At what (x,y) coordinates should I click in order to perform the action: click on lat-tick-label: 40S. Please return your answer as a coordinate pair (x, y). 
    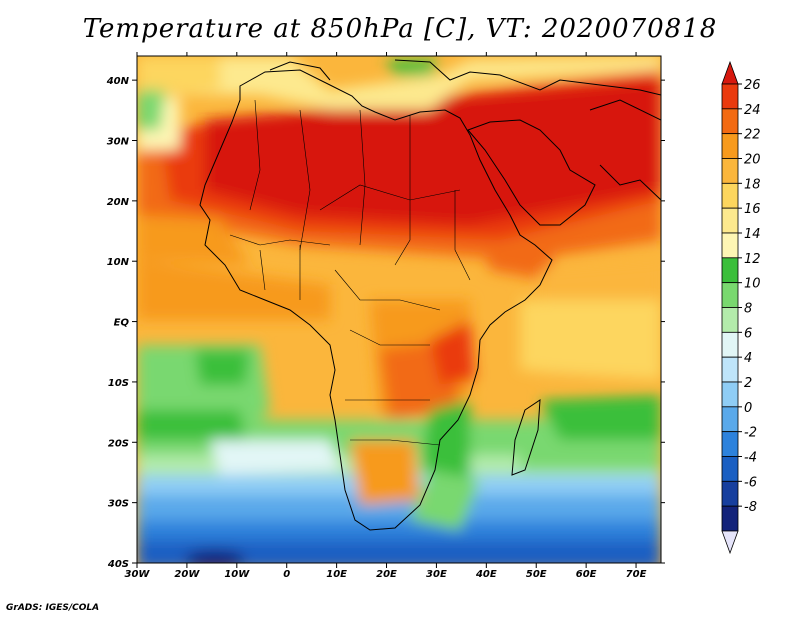
    Looking at the image, I should click on (118, 564).